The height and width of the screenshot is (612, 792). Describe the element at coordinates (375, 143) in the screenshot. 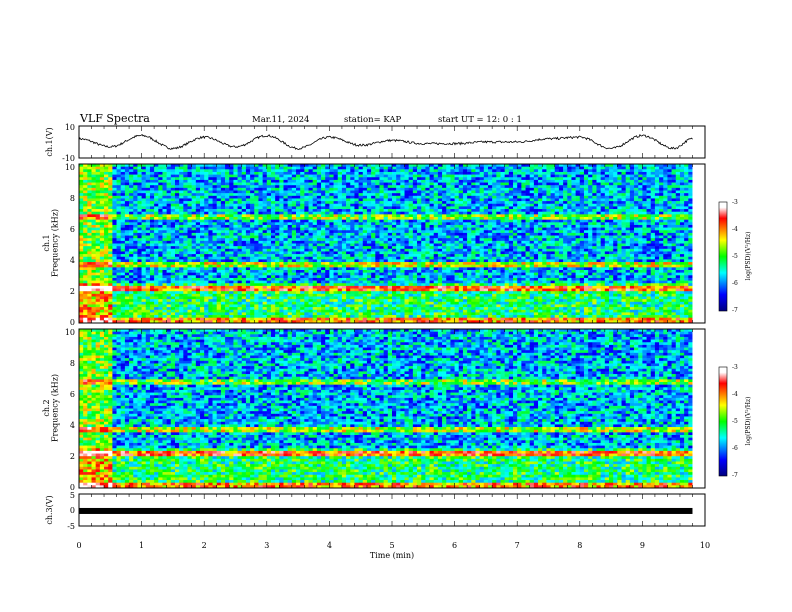

I see `ch1-waveform-panel: 10 -10 ch.1(V)` at that location.